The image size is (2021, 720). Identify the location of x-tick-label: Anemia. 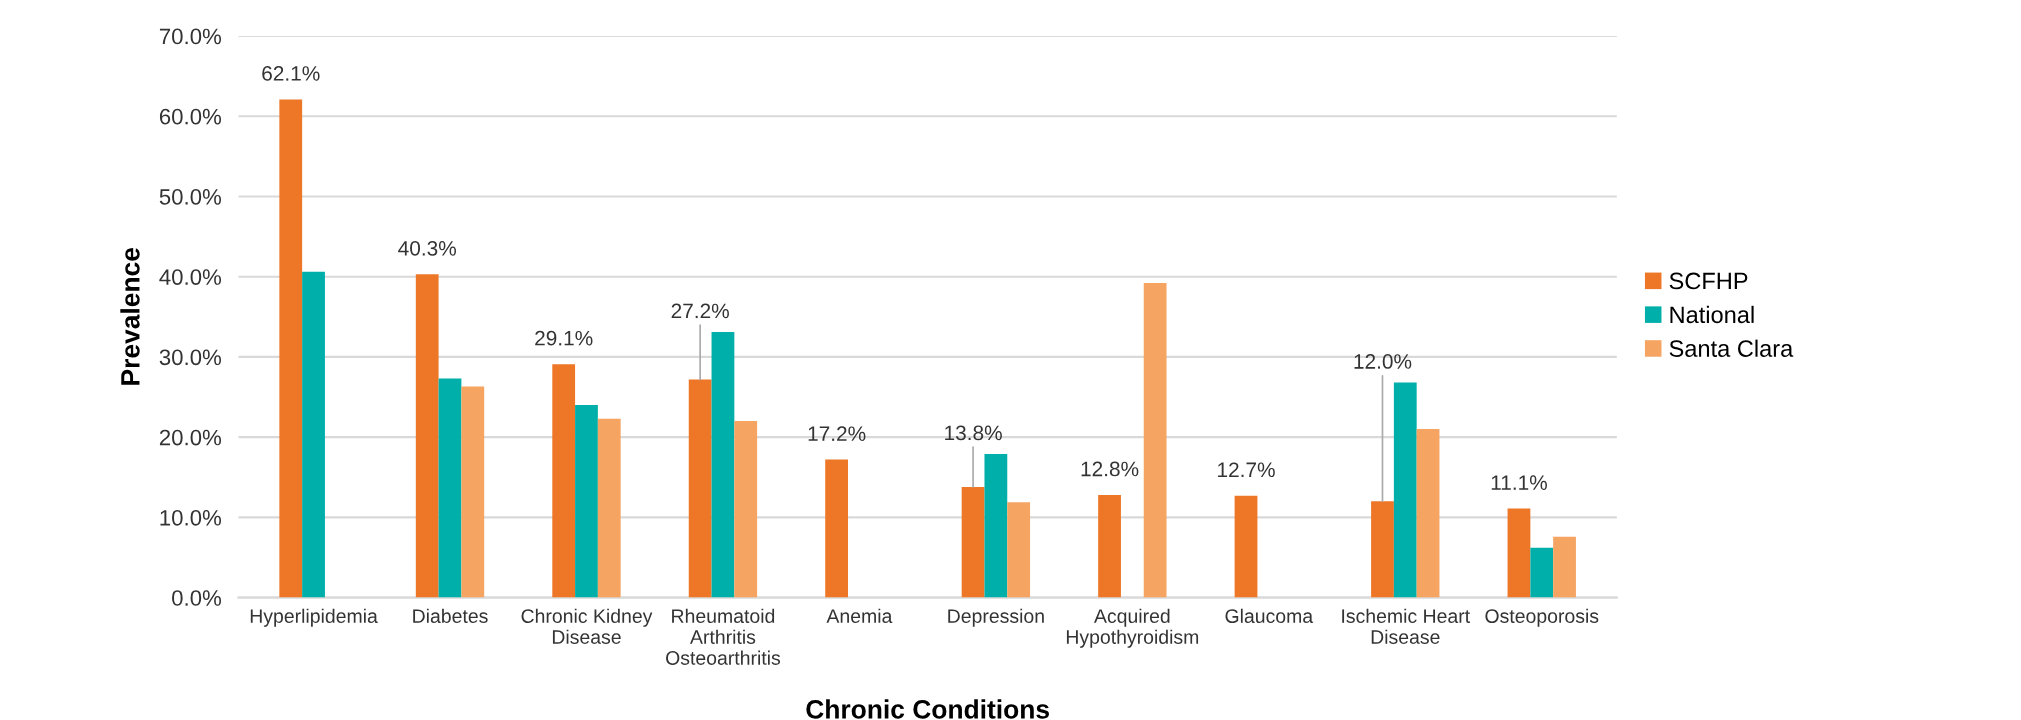
(859, 615).